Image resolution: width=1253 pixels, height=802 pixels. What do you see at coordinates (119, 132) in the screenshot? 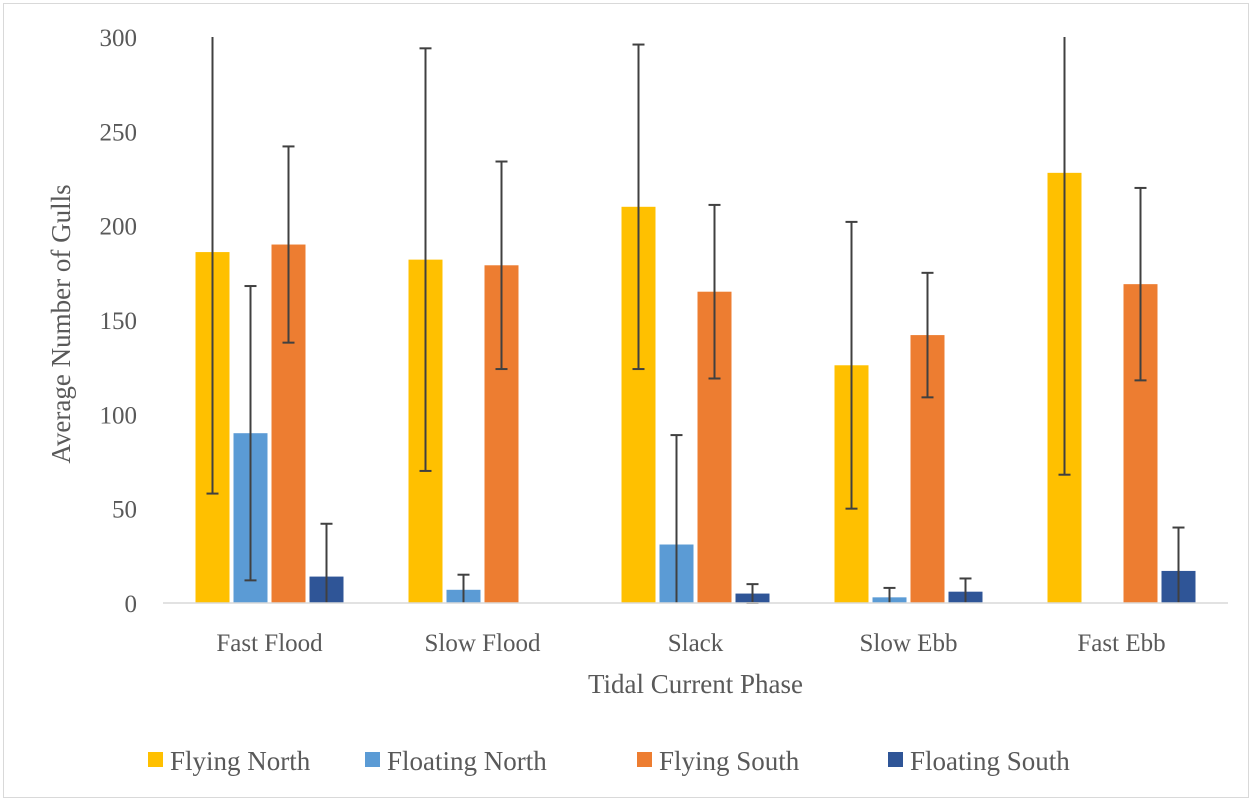
I see `y-tick-label: 250` at bounding box center [119, 132].